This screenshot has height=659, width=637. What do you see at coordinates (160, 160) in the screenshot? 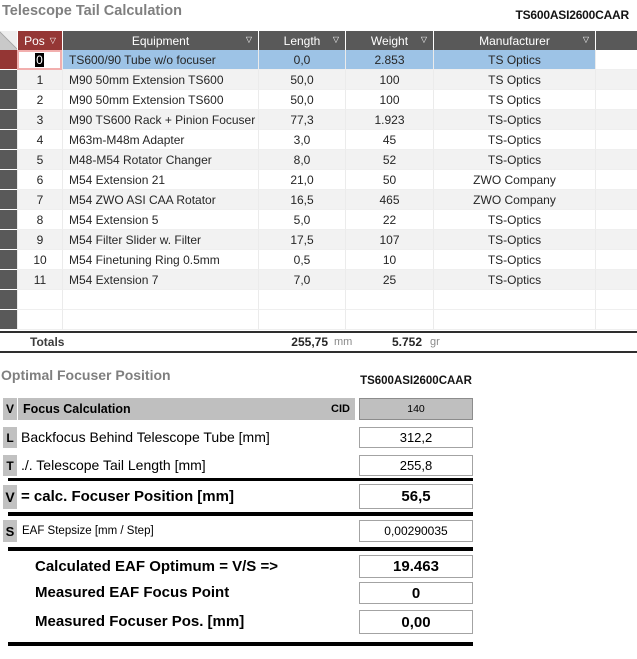
I see `cell-equipment: M48-M54 Rotator Changer` at bounding box center [160, 160].